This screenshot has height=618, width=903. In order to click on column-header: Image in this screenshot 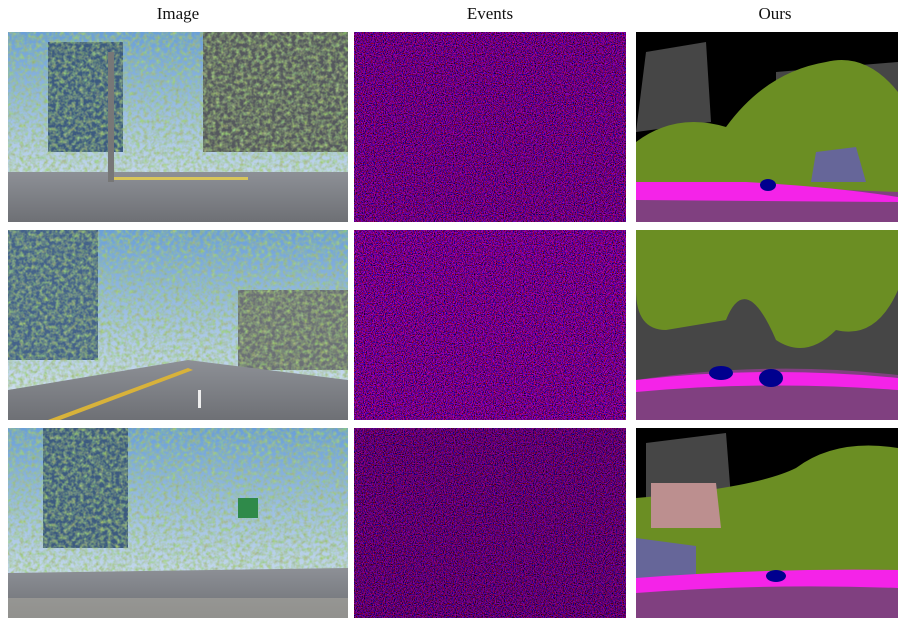, I will do `click(178, 13)`.